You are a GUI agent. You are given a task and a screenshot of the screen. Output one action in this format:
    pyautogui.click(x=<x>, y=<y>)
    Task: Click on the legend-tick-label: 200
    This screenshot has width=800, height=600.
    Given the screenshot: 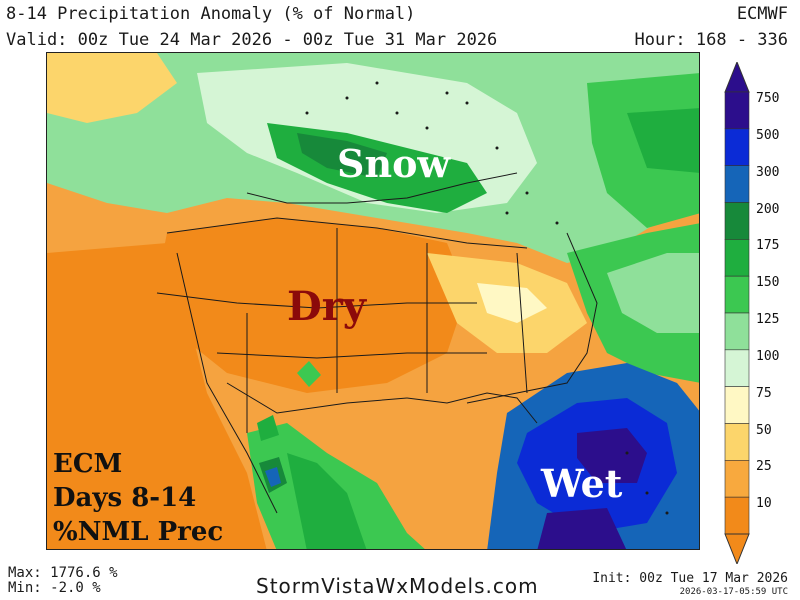 What is the action you would take?
    pyautogui.click(x=768, y=209)
    